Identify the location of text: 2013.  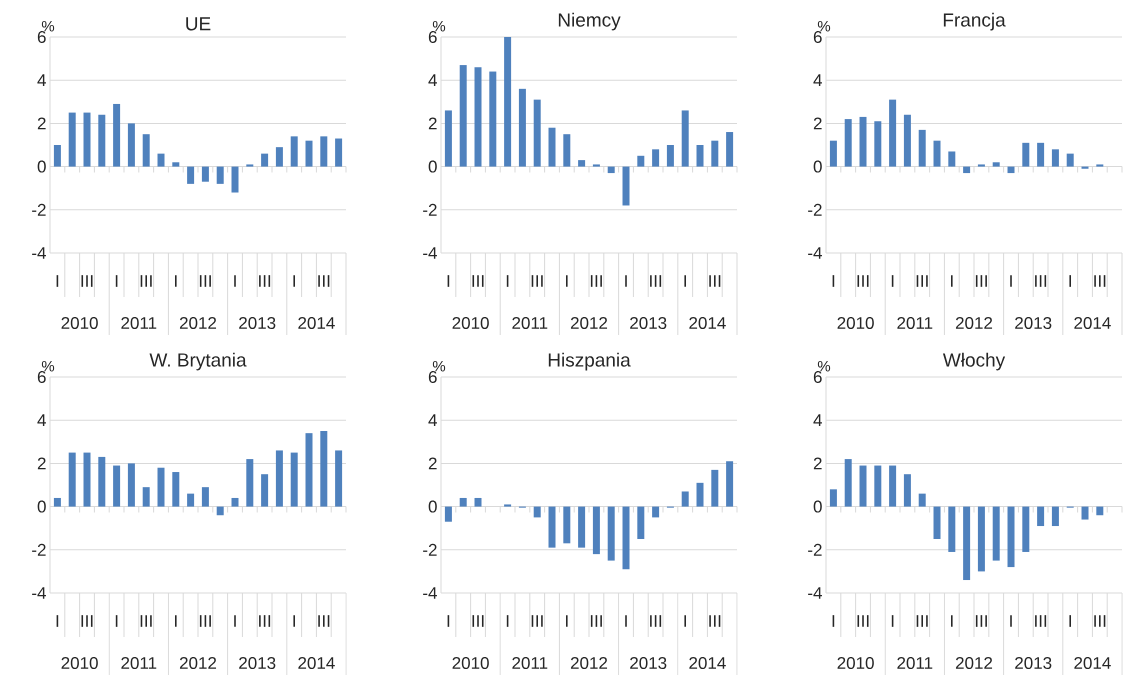
(257, 663).